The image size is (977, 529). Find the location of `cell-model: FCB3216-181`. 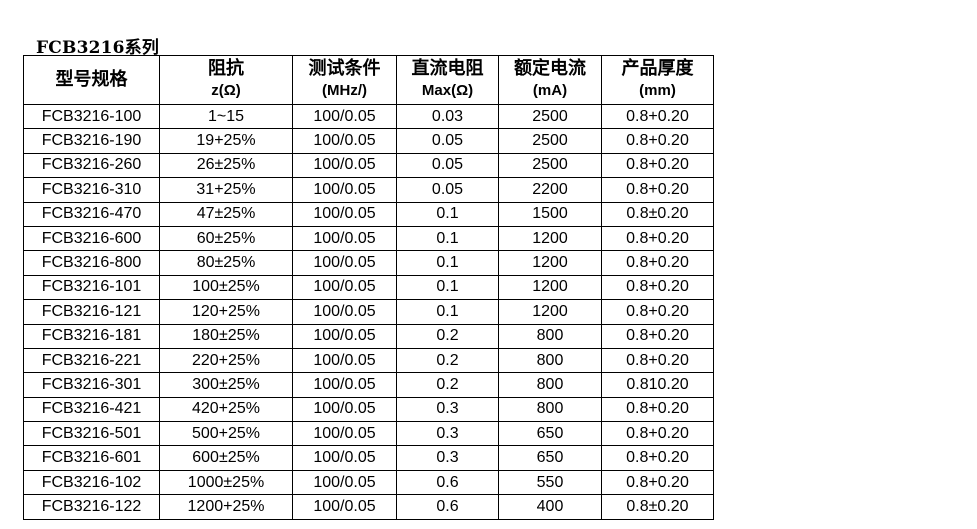

cell-model: FCB3216-181 is located at coordinates (91, 336).